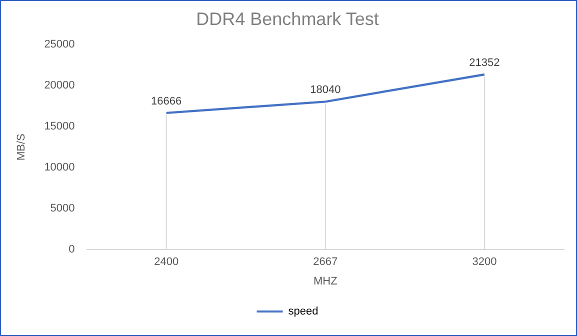 The height and width of the screenshot is (336, 577). What do you see at coordinates (22, 147) in the screenshot?
I see `y-axis-title: MB/S` at bounding box center [22, 147].